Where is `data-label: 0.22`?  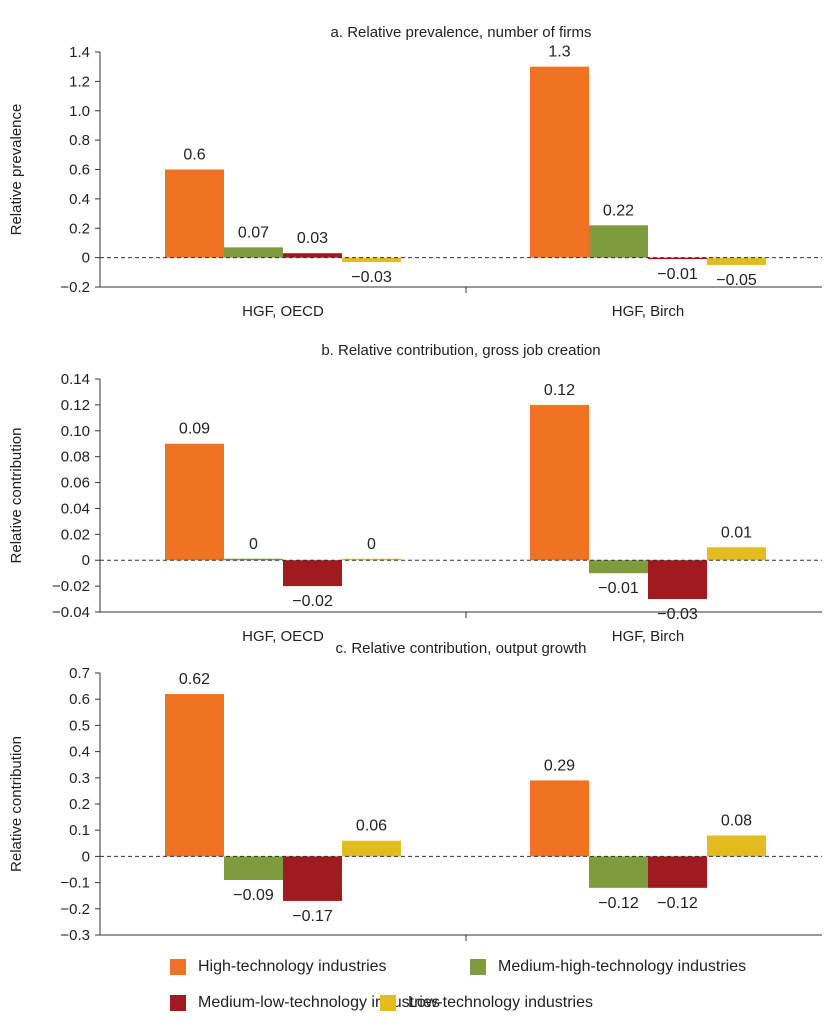
data-label: 0.22 is located at coordinates (618, 210).